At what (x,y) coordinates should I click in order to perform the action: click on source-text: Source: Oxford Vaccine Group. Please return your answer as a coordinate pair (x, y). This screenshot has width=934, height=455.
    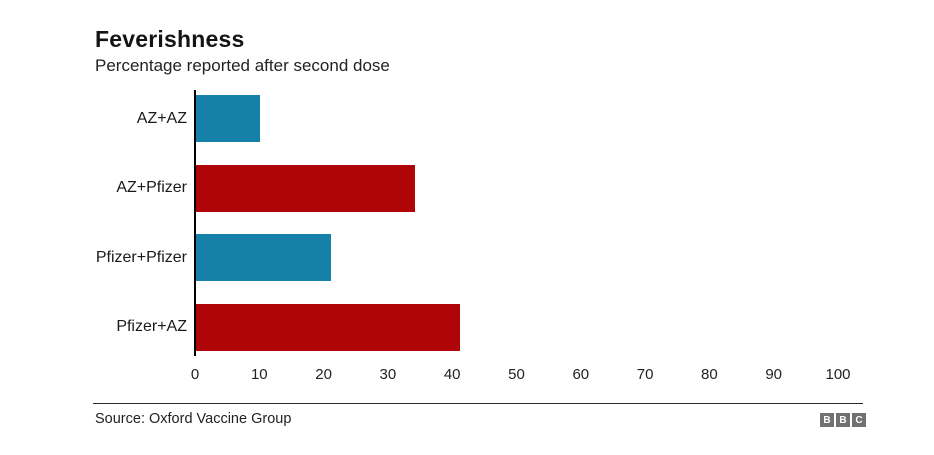
    Looking at the image, I should click on (193, 419).